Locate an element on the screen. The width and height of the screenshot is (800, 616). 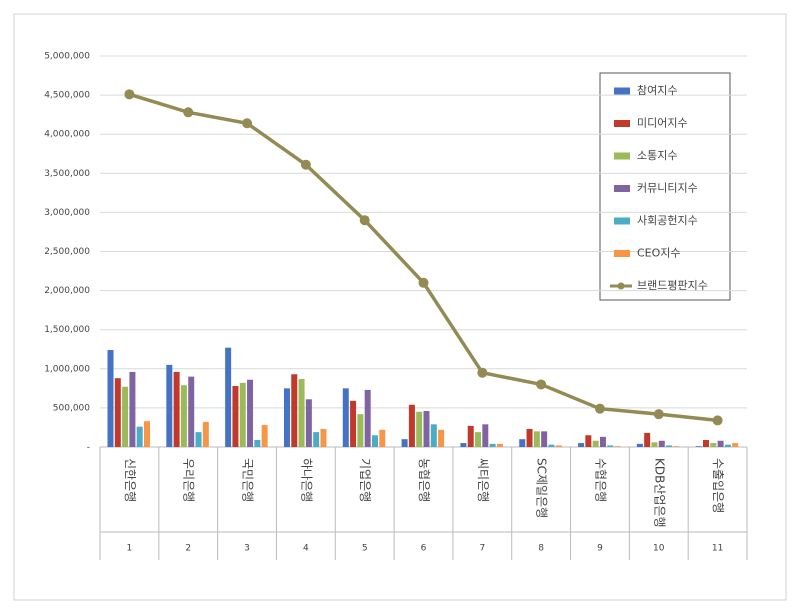
y-tick-label: 1,000,000 is located at coordinates (67, 369).